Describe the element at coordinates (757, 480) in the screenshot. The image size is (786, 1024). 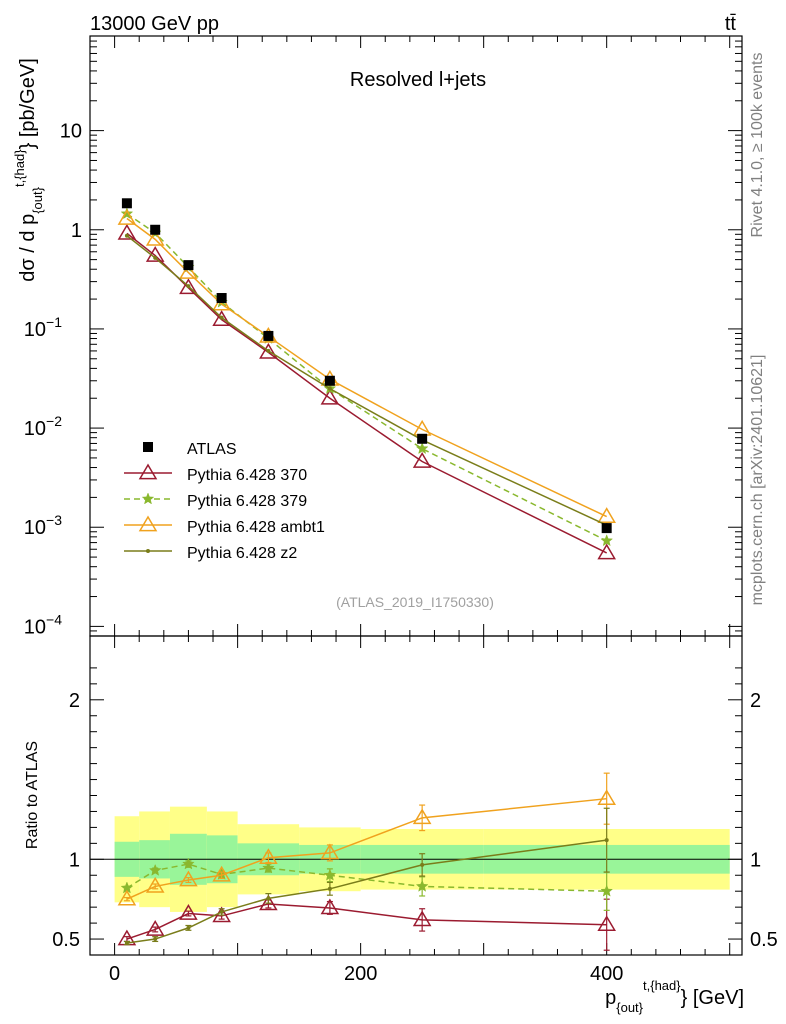
I see `mcplots-label: mcplots.cern.ch [arXiv:2401.10621]` at that location.